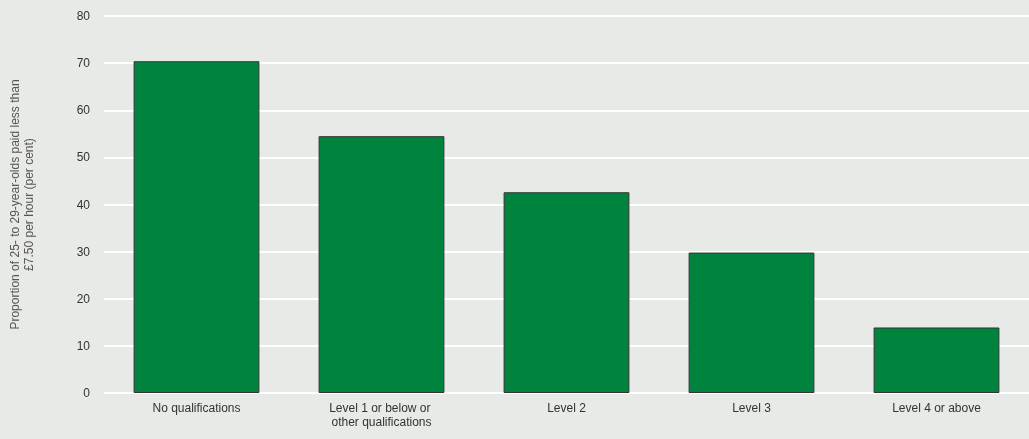 Image resolution: width=1029 pixels, height=439 pixels. I want to click on y-tick-label: 10, so click(83, 345).